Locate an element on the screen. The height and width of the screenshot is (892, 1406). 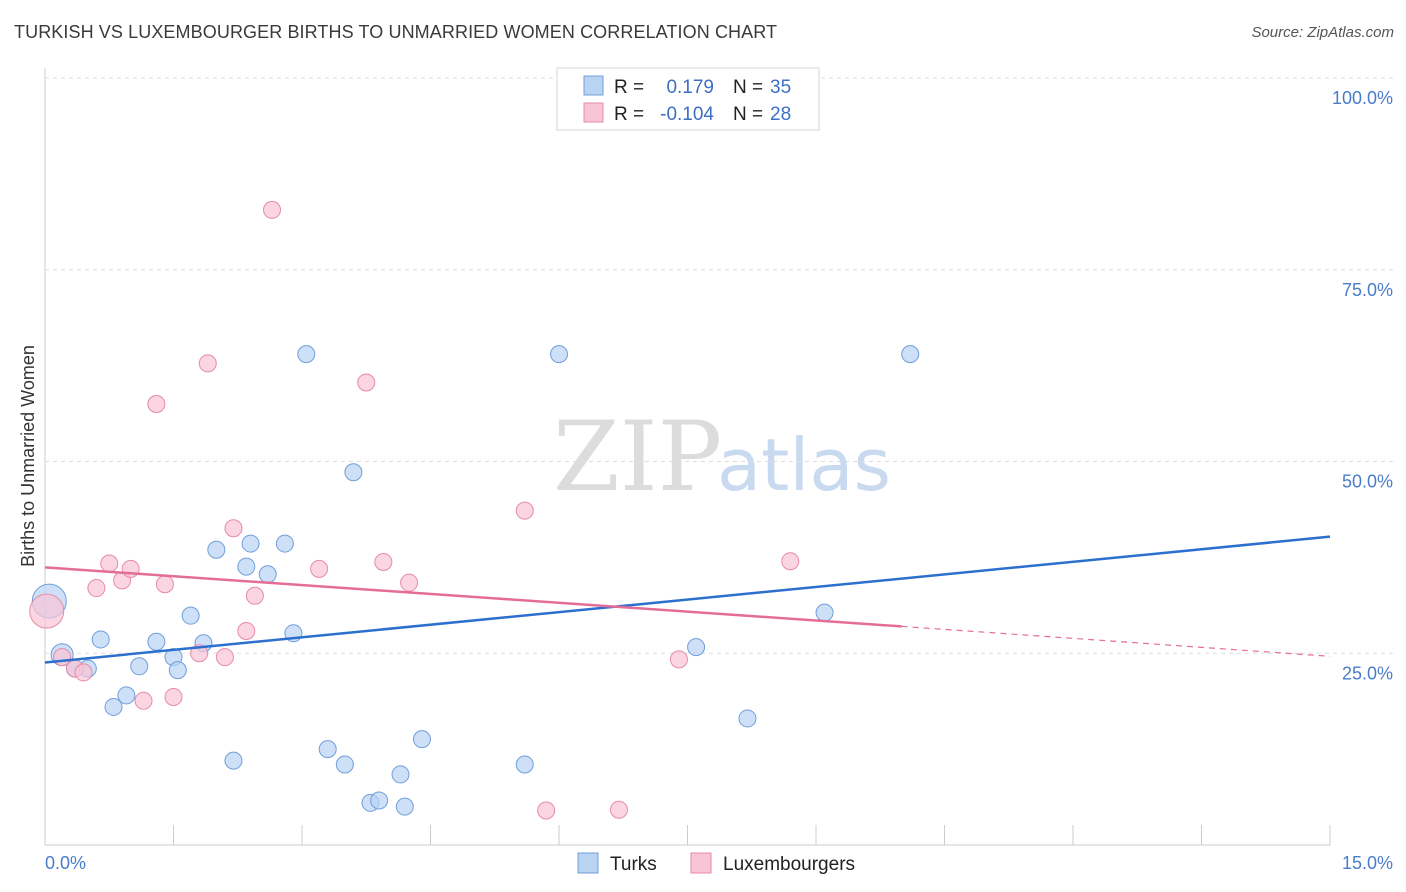
legend-n-value-turks: 35 is located at coordinates (780, 87).